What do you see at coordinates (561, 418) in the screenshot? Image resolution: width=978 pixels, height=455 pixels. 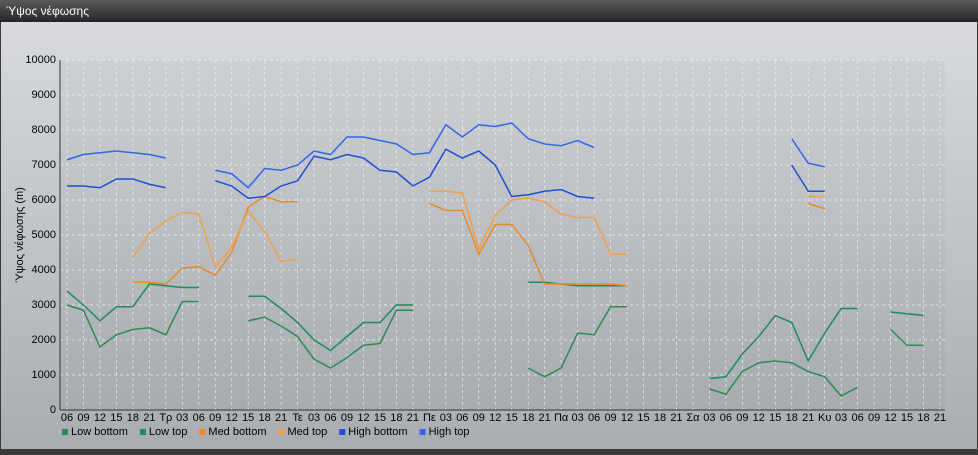 I see `x-tick-label: Πα` at bounding box center [561, 418].